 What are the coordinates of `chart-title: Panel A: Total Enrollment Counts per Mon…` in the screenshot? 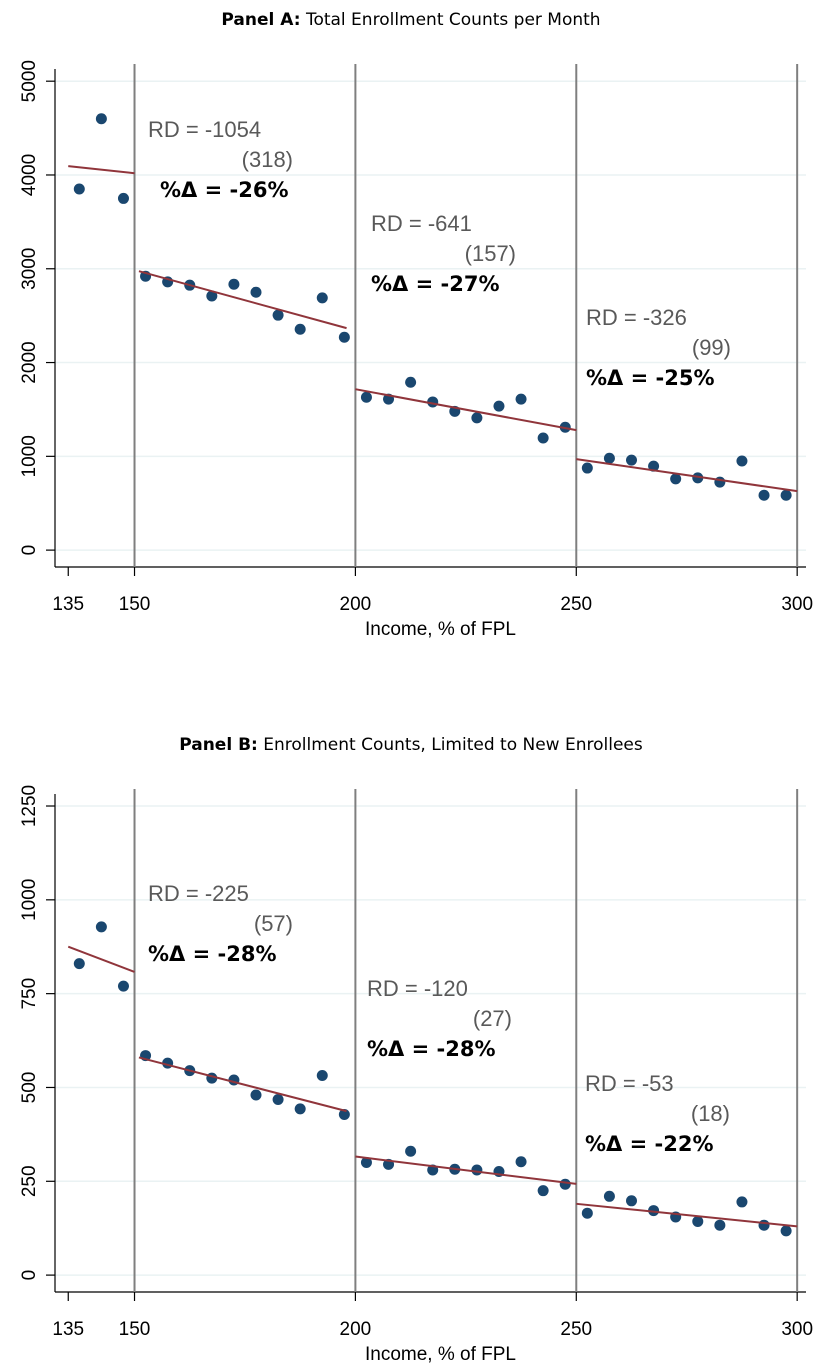 It's located at (410, 20).